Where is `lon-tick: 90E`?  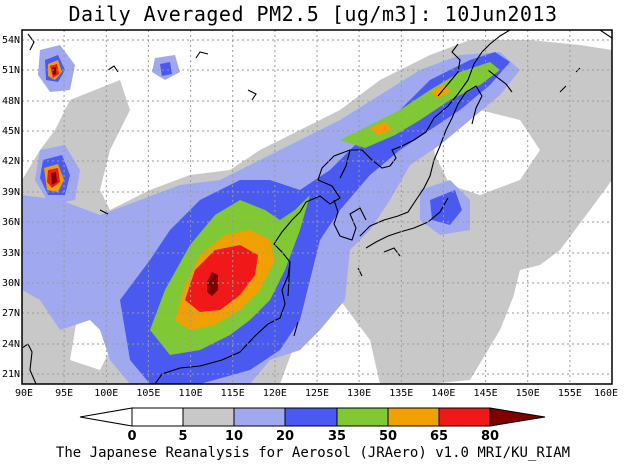
lon-tick: 90E is located at coordinates (24, 393).